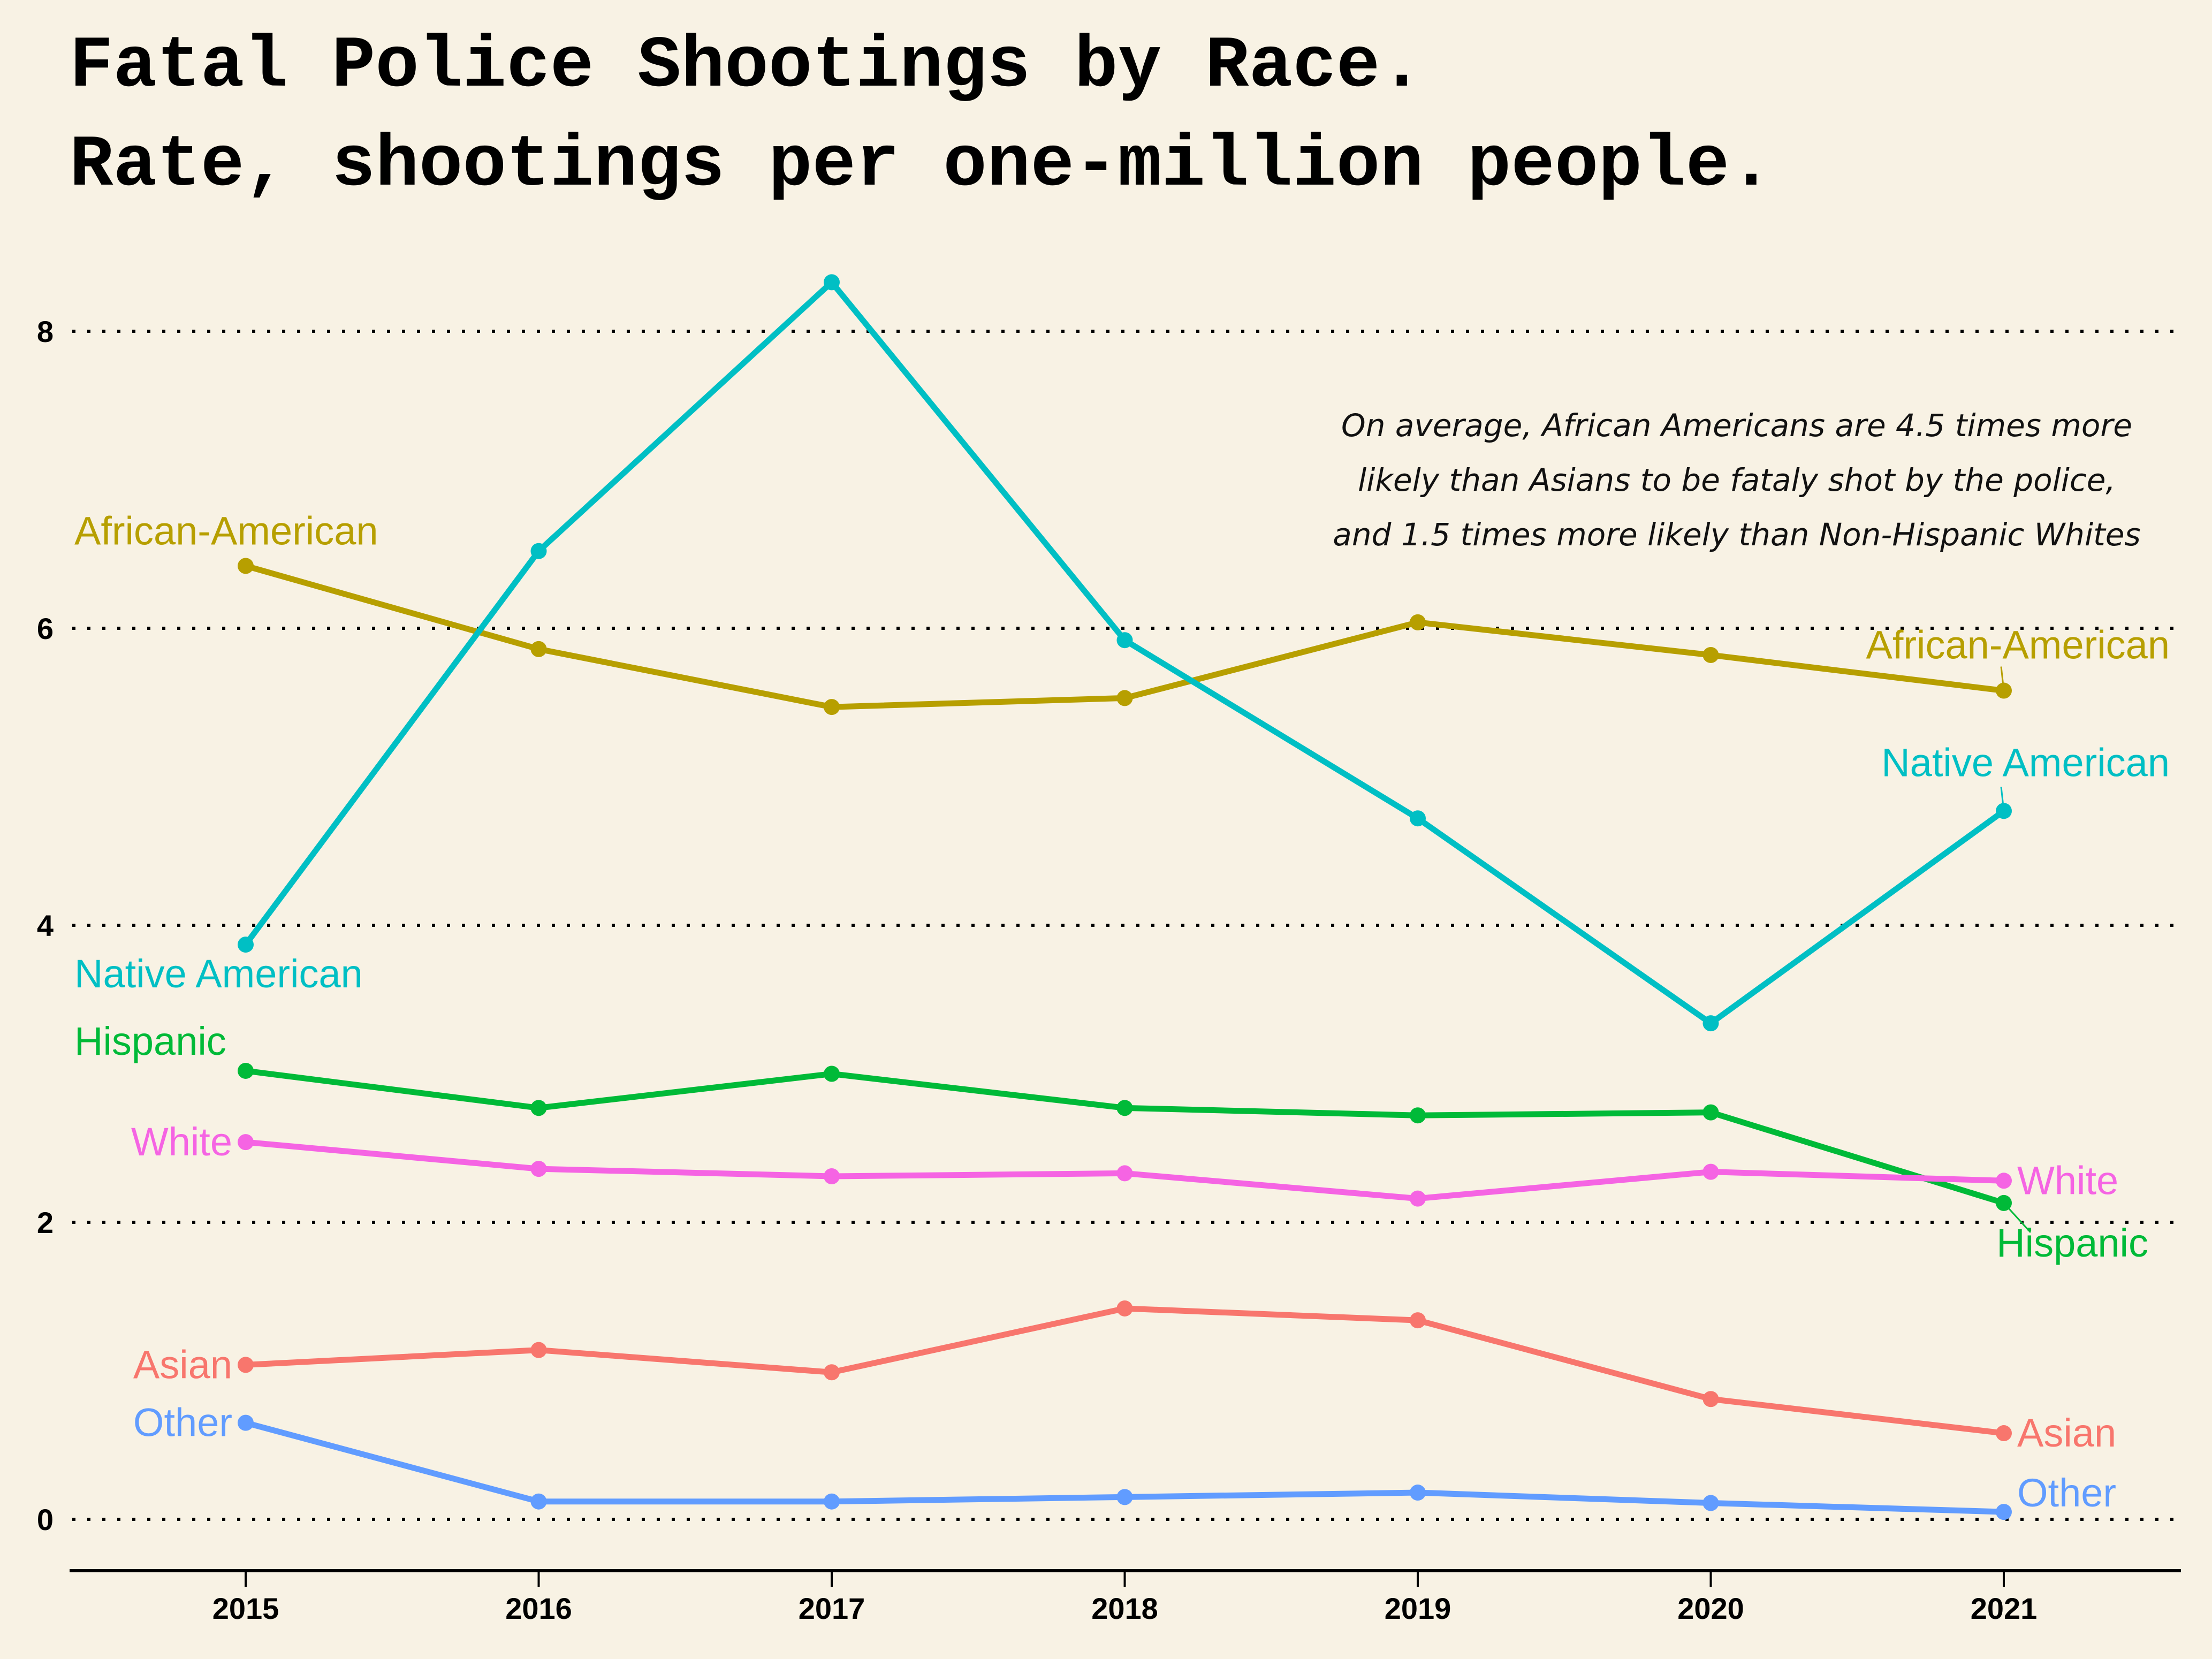 The height and width of the screenshot is (1659, 2212). Describe the element at coordinates (538, 1608) in the screenshot. I see `x-tick-label: 2016` at that location.